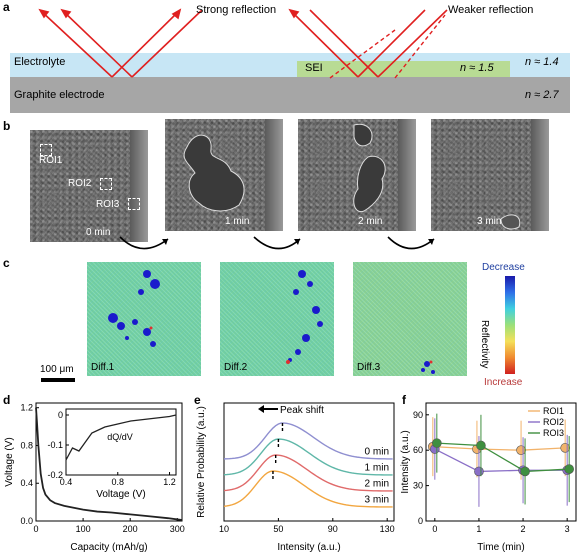  Describe the element at coordinates (405, 461) in the screenshot. I see `f-ylabel: Intensity (a.u.)` at that location.